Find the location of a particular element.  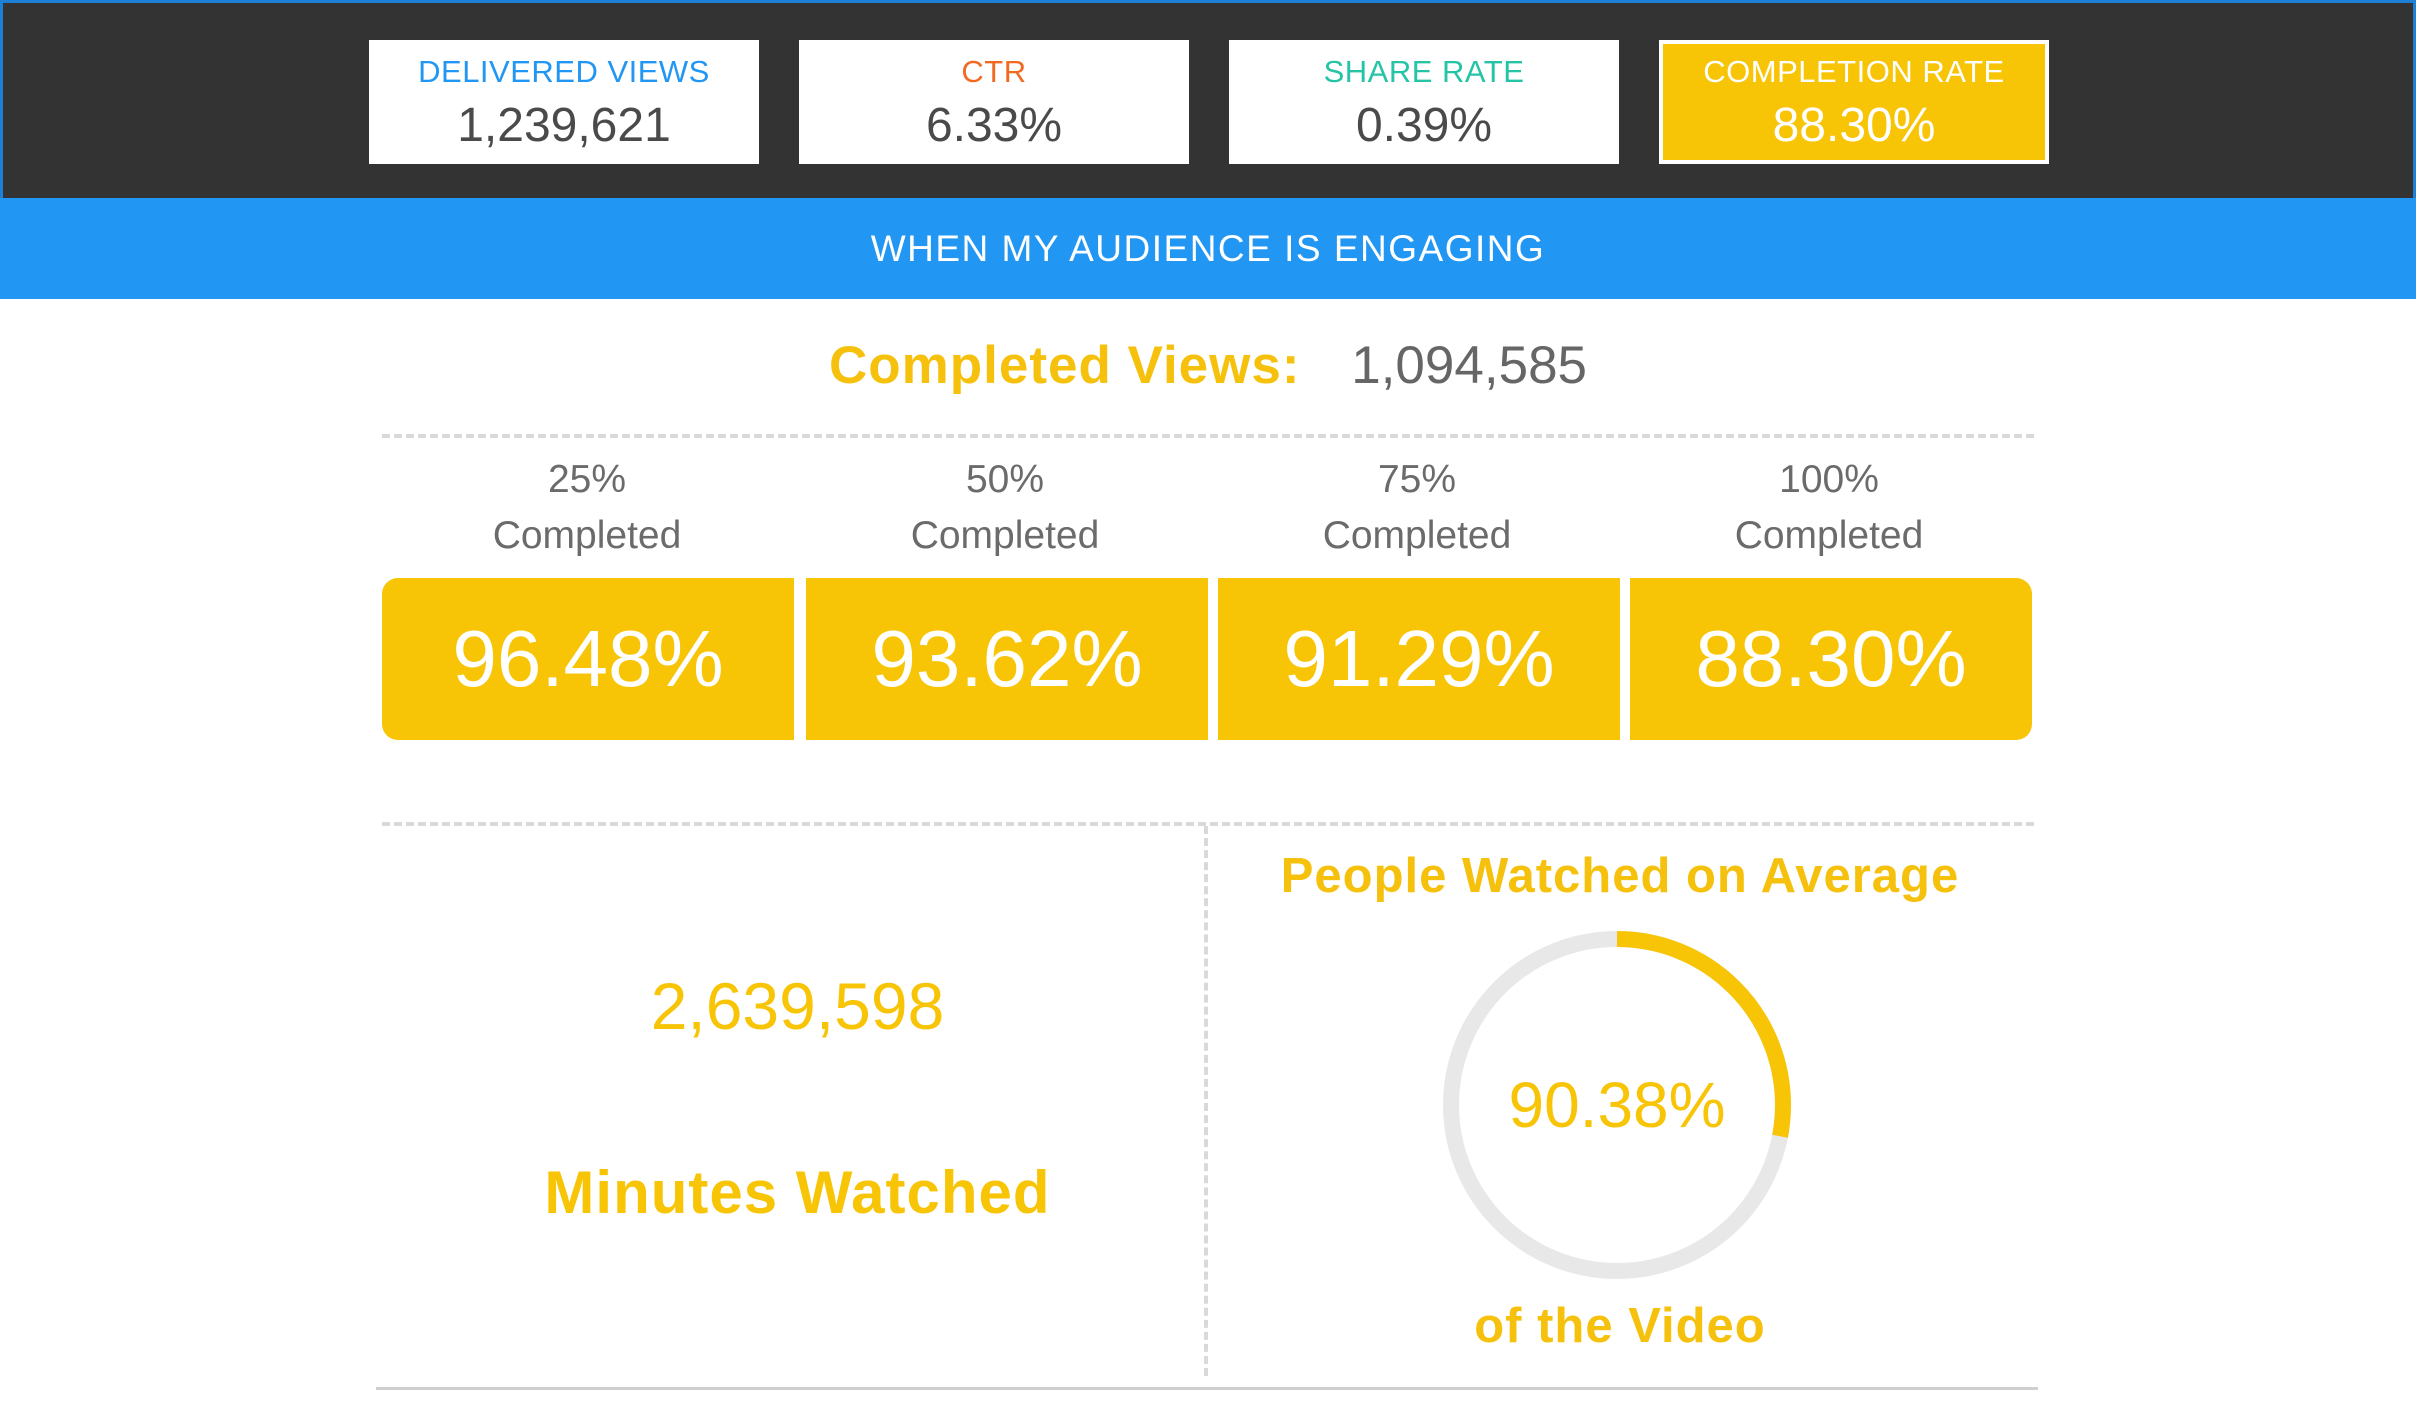

section-banner: WHEN MY AUDIENCE IS ENGAGING is located at coordinates (1208, 248).